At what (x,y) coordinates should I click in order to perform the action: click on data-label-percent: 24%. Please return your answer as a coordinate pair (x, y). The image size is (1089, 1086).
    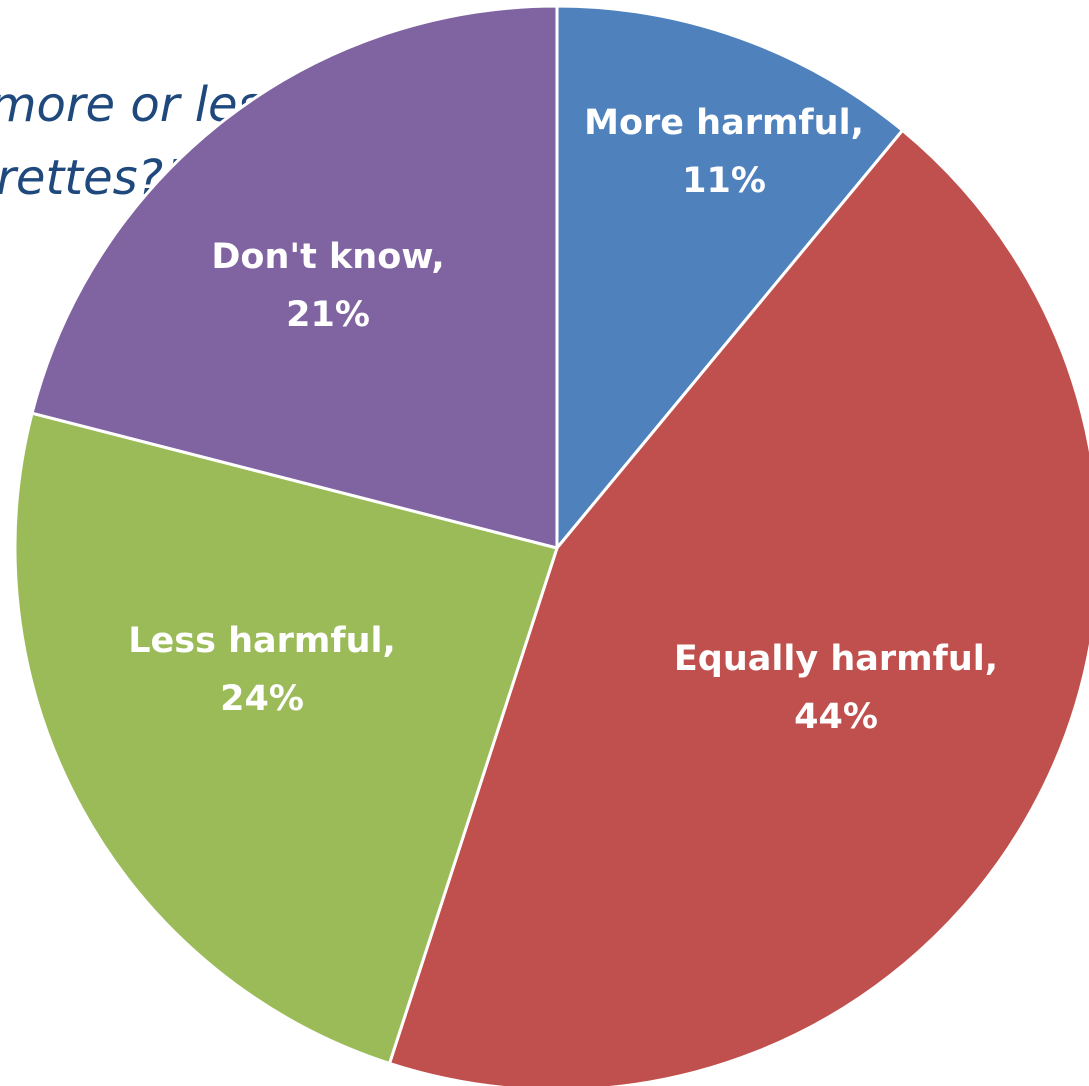
    Looking at the image, I should click on (262, 699).